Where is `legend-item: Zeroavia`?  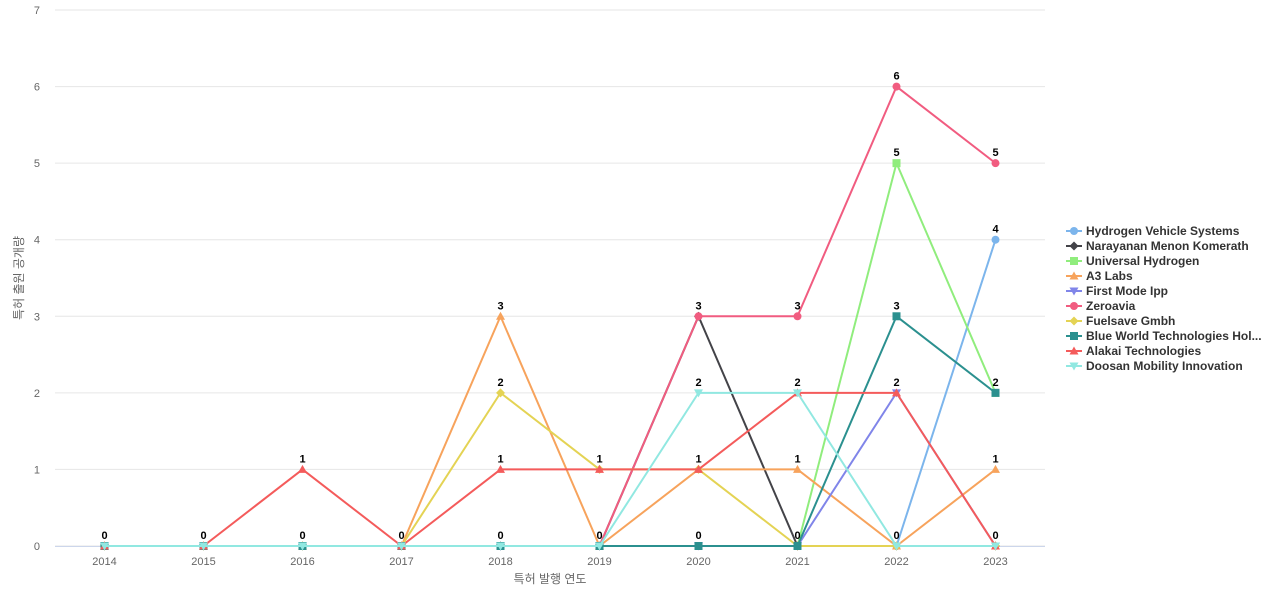
legend-item: Zeroavia is located at coordinates (1101, 306).